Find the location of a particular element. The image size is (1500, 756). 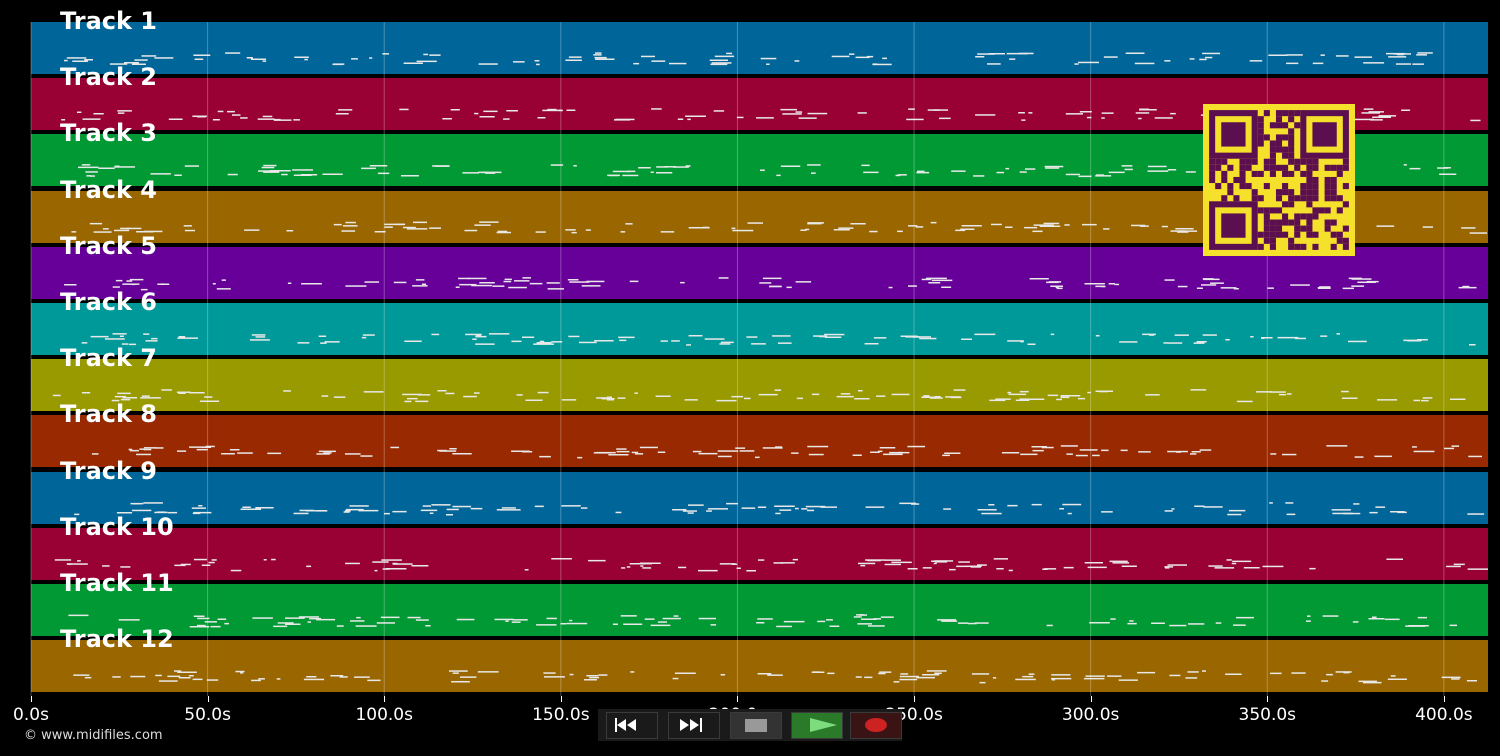

copyright-notice: © www.midifiles.com is located at coordinates (93, 735).